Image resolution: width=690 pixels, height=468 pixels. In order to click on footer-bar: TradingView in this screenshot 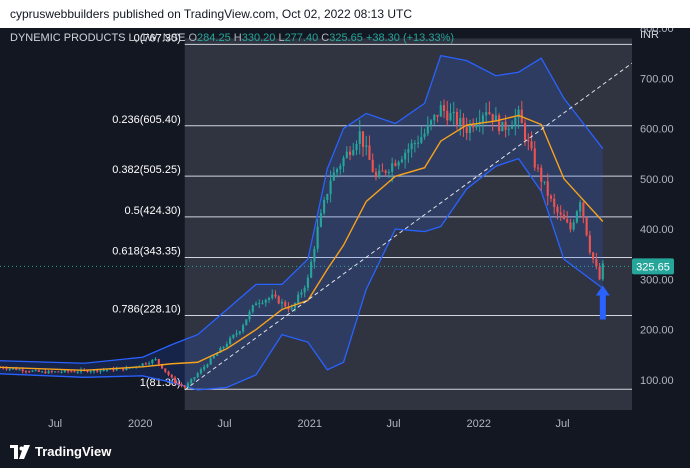, I will do `click(345, 453)`.